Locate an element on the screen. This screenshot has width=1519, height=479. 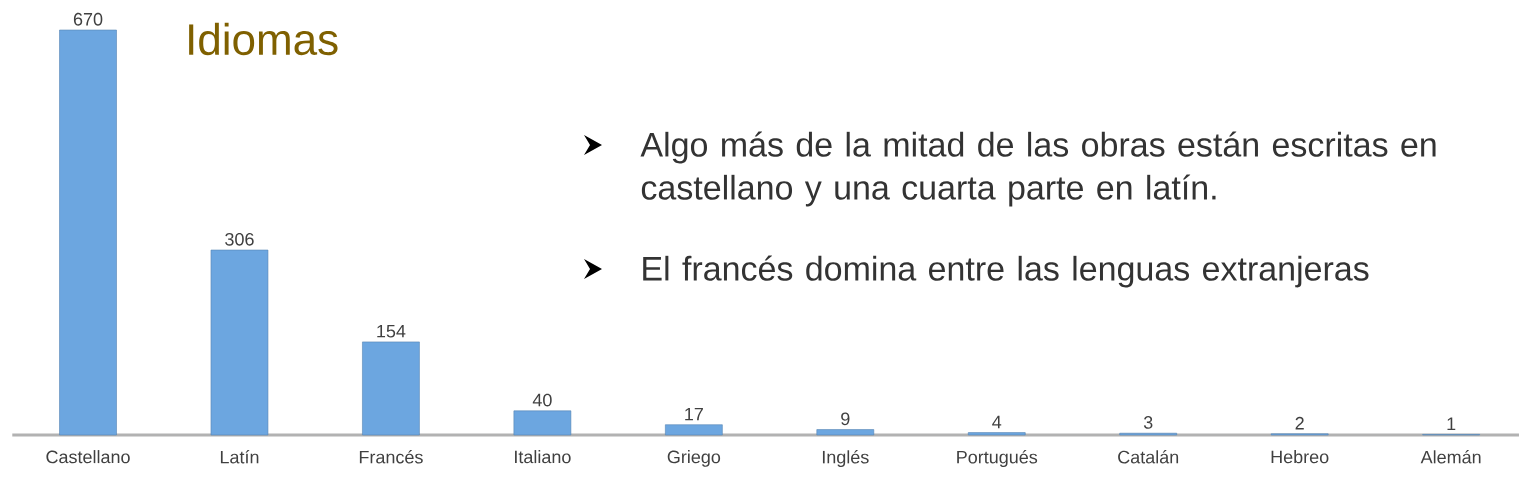
chart-title: Idiomas is located at coordinates (263, 39).